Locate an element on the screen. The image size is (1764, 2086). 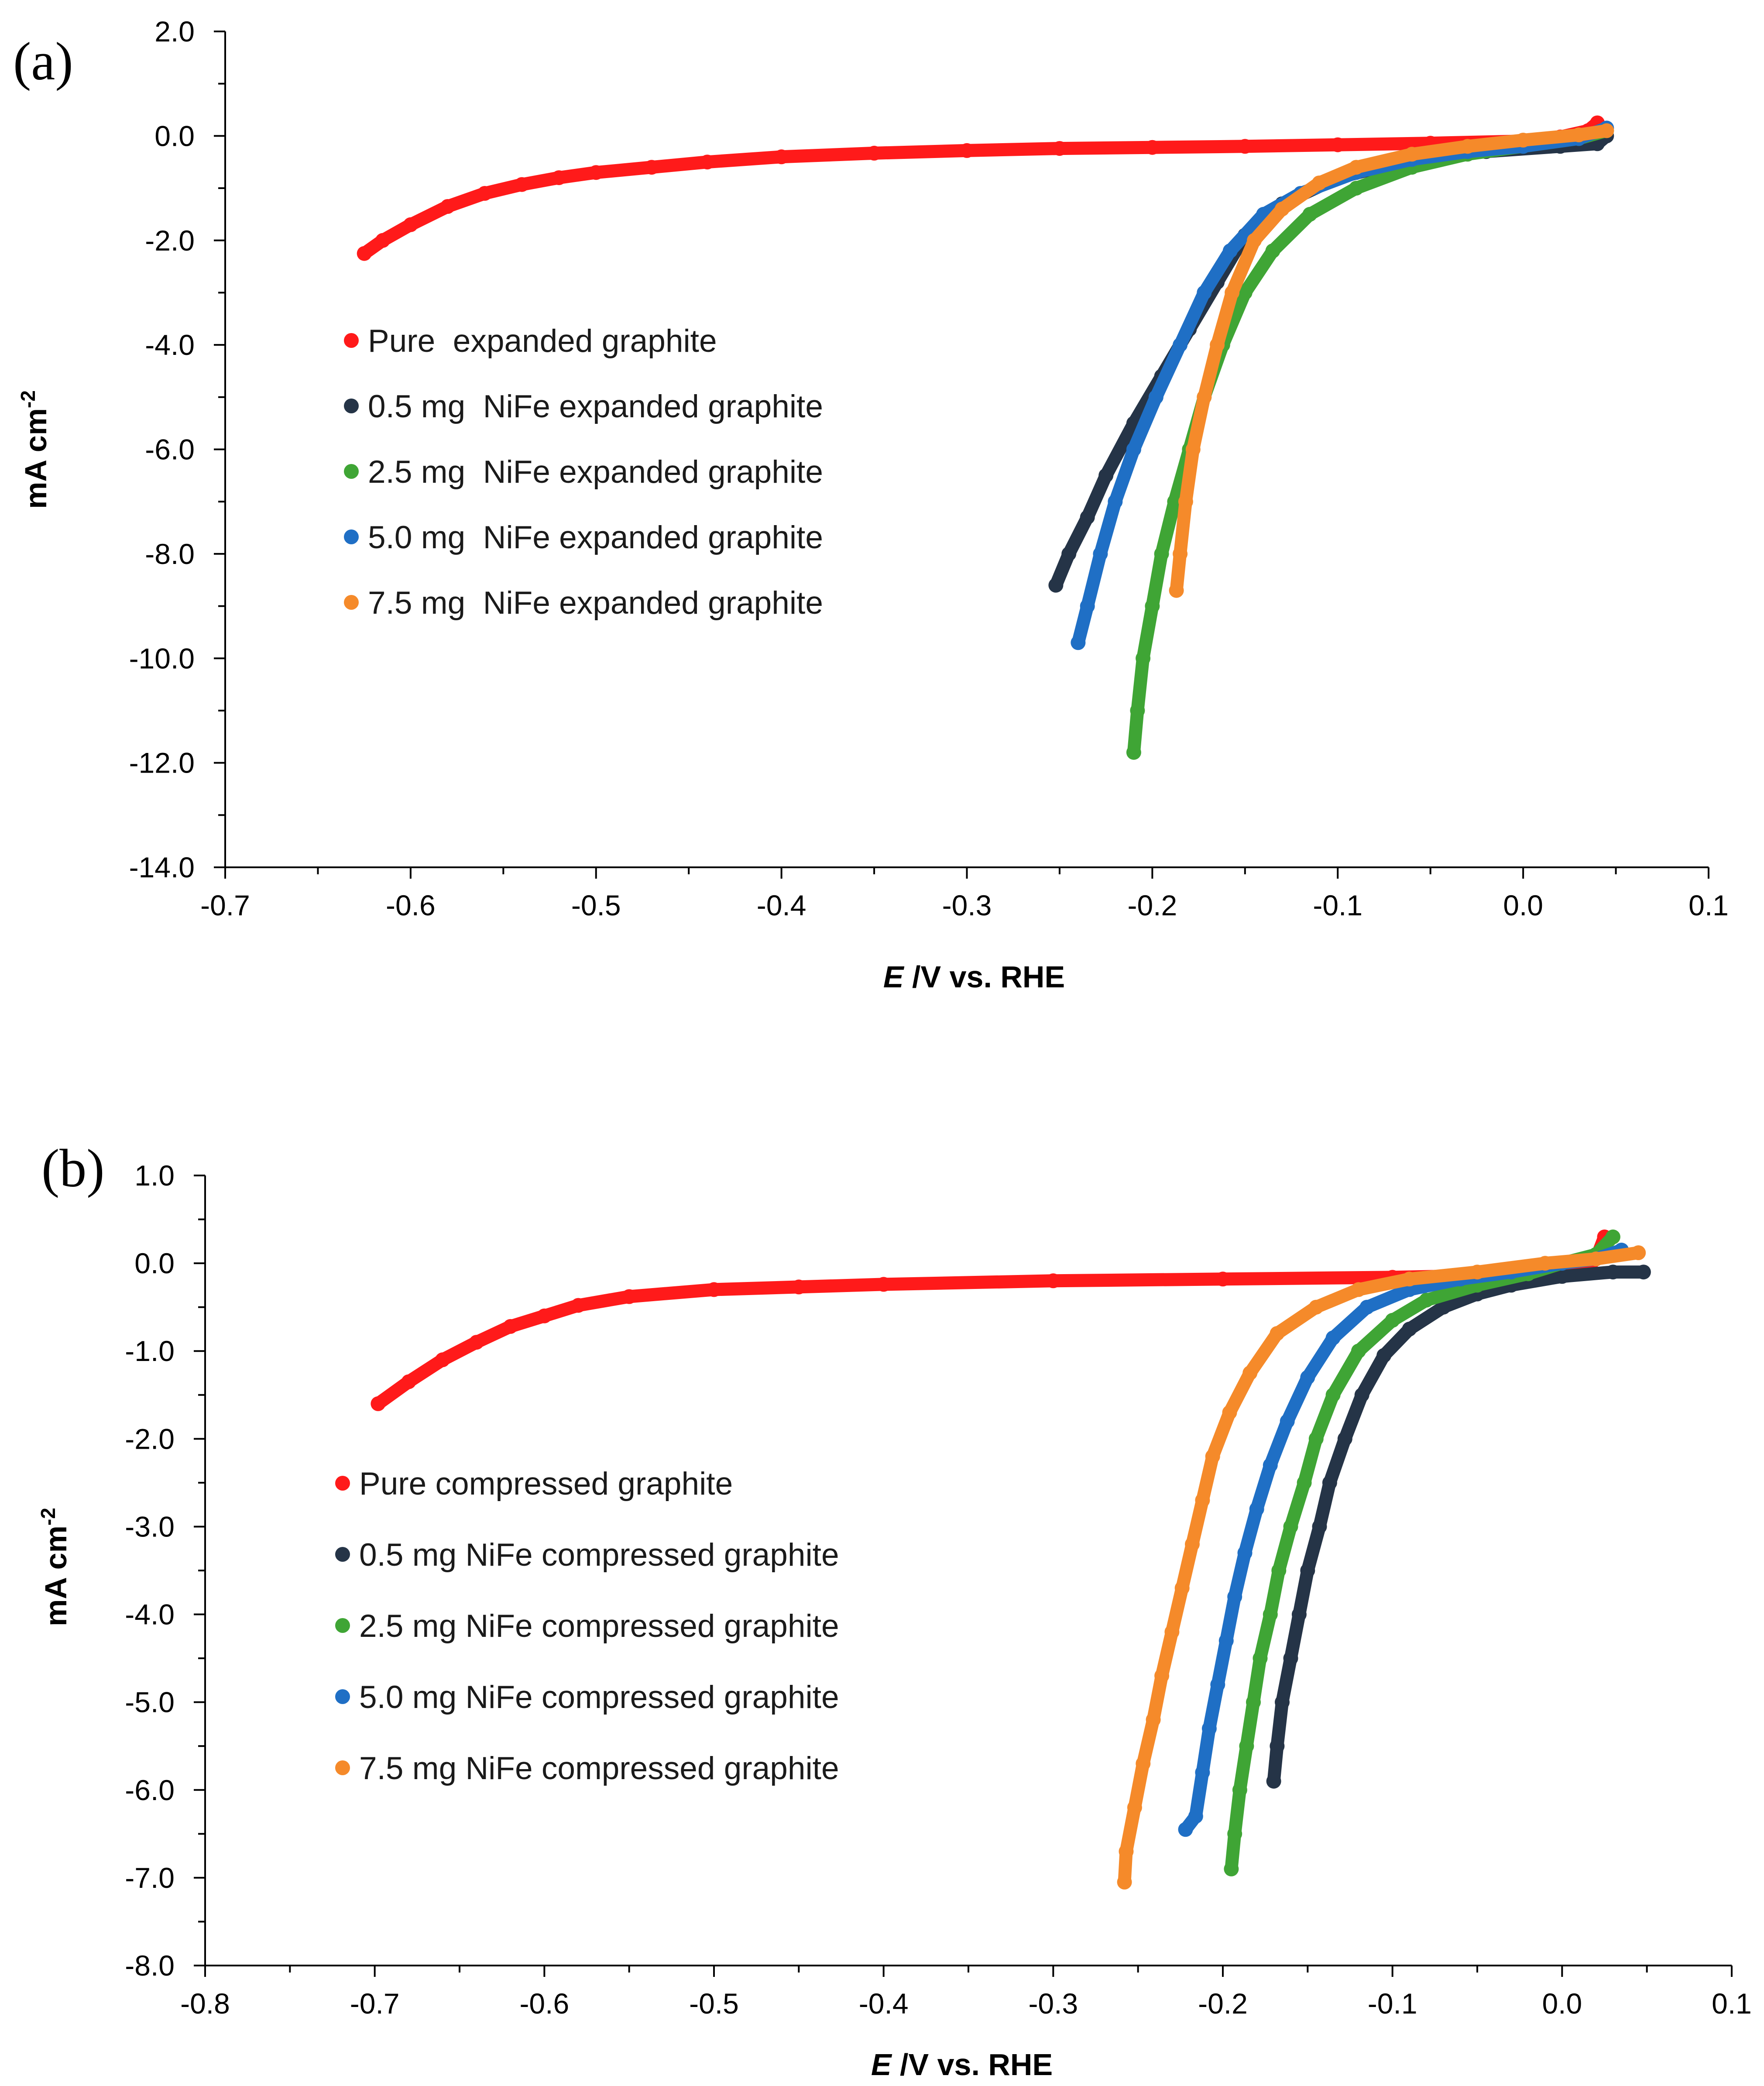
legend-label-2: 0.5 mg NiFe expanded graphite is located at coordinates (595, 406).